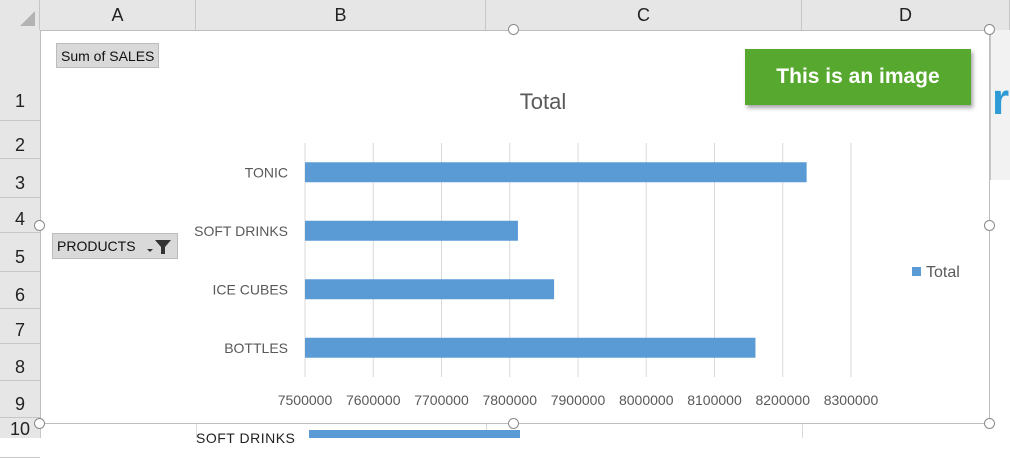  What do you see at coordinates (543, 101) in the screenshot?
I see `chart-title: Total` at bounding box center [543, 101].